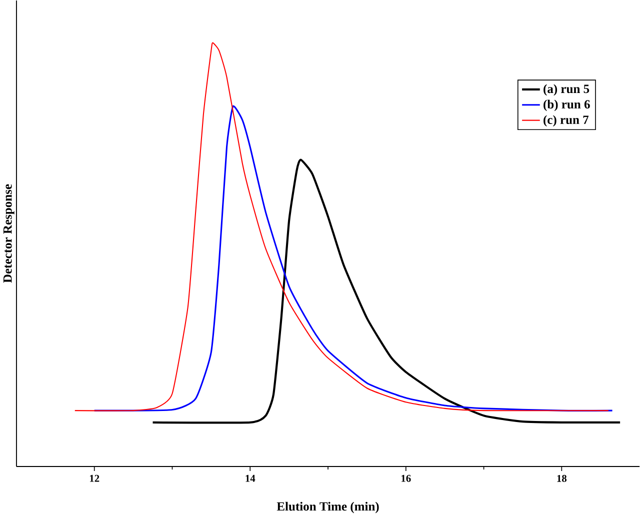  I want to click on x-tick-label: 18, so click(562, 478).